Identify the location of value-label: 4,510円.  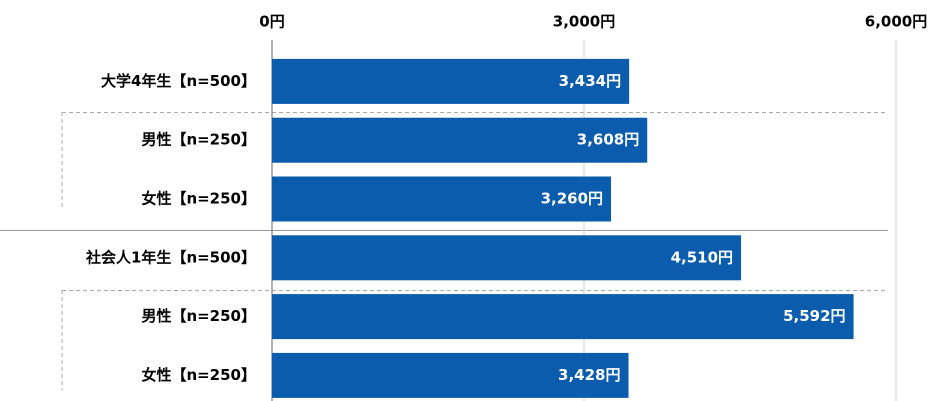
(702, 257).